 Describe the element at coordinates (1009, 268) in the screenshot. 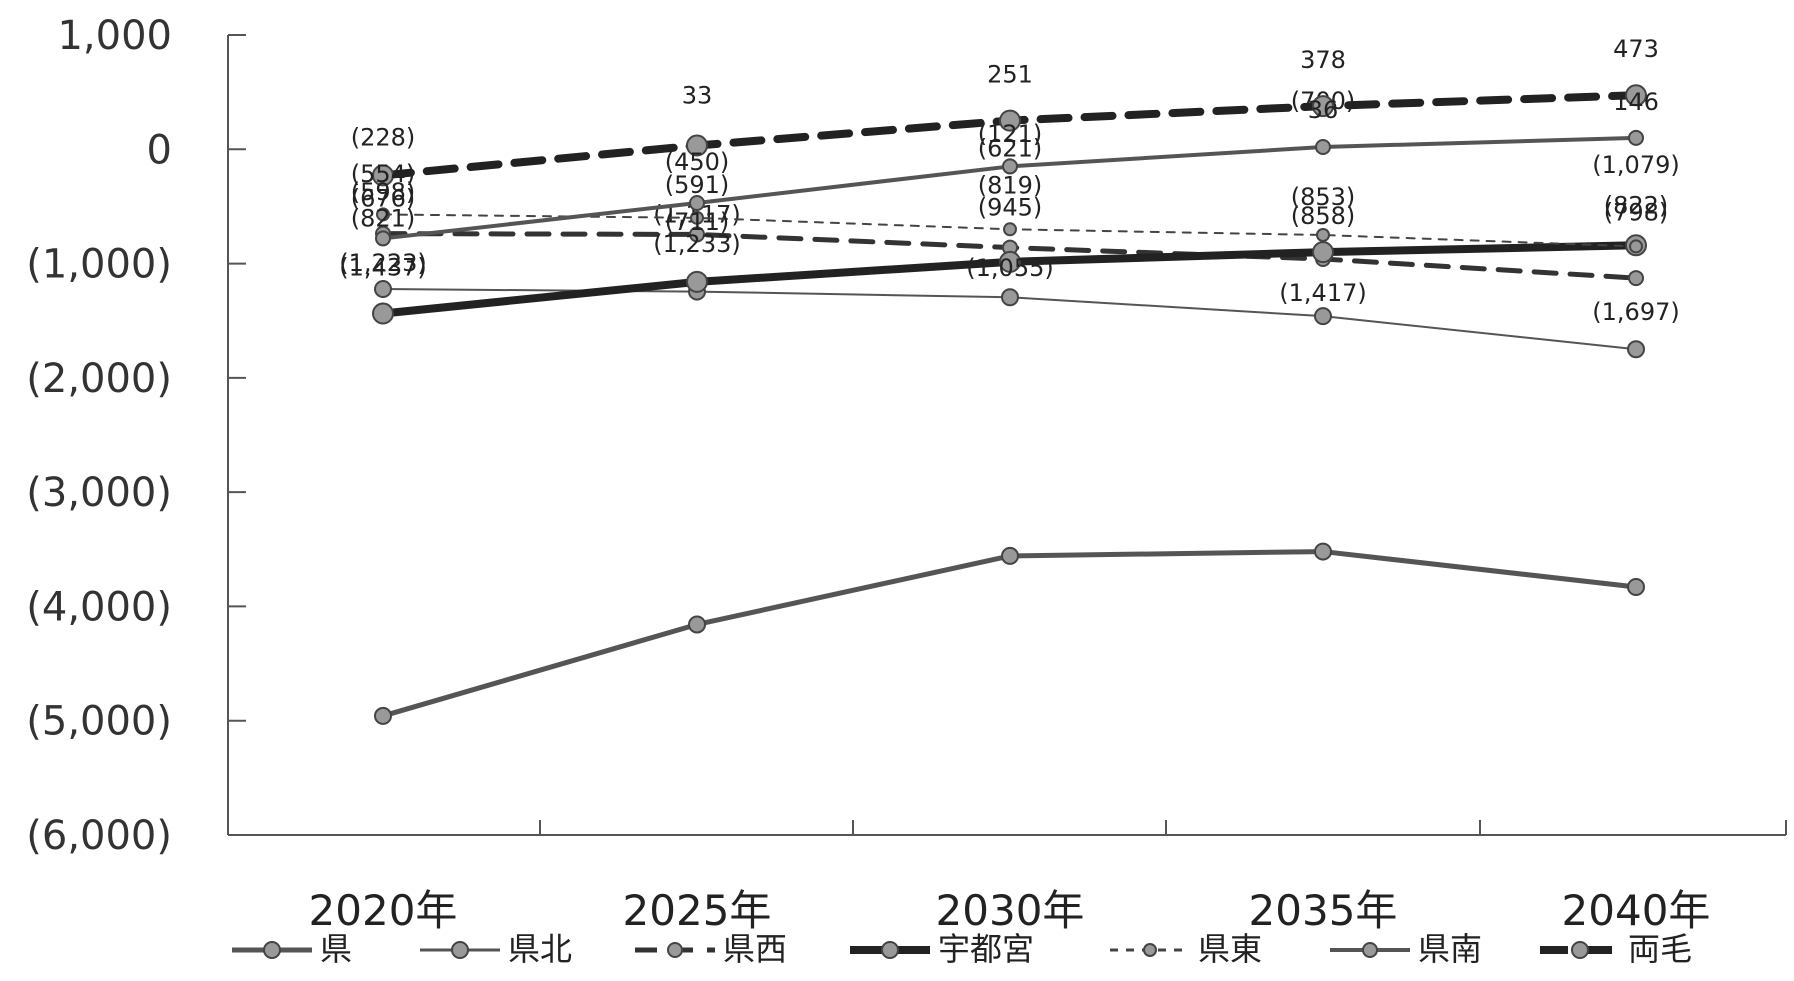

I see `data-label: (1,055)` at that location.